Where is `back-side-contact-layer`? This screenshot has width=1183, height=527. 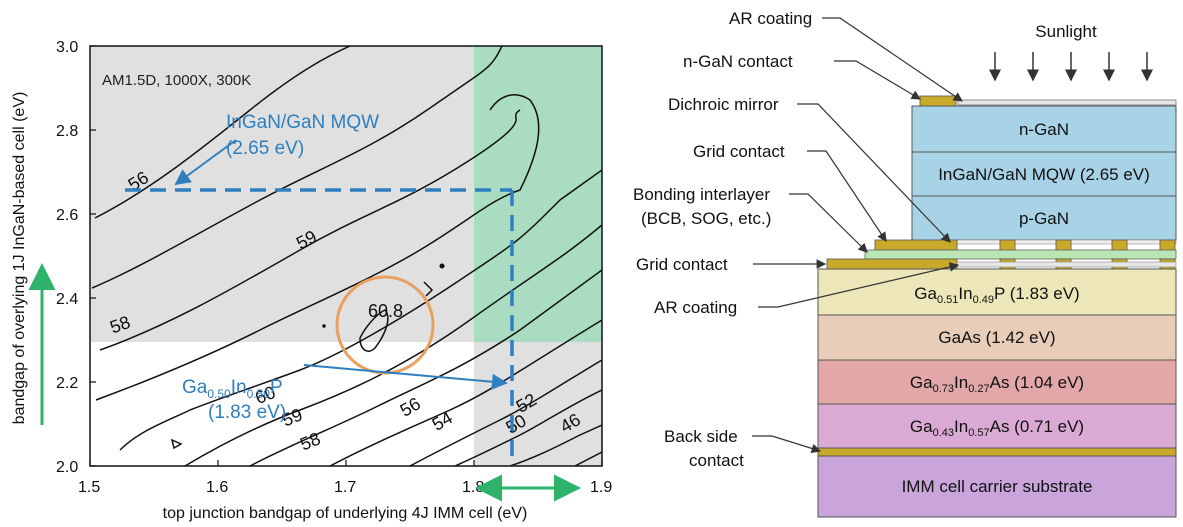
back-side-contact-layer is located at coordinates (997, 452).